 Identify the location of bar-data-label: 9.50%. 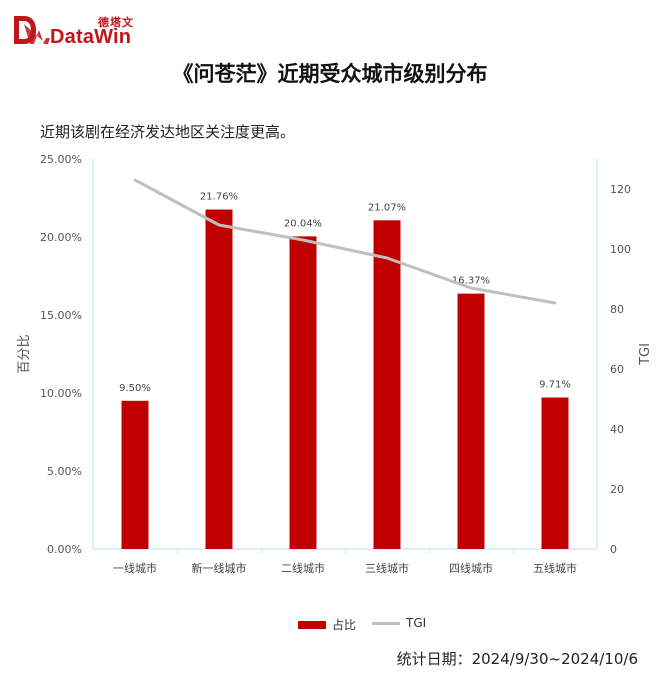
(135, 388).